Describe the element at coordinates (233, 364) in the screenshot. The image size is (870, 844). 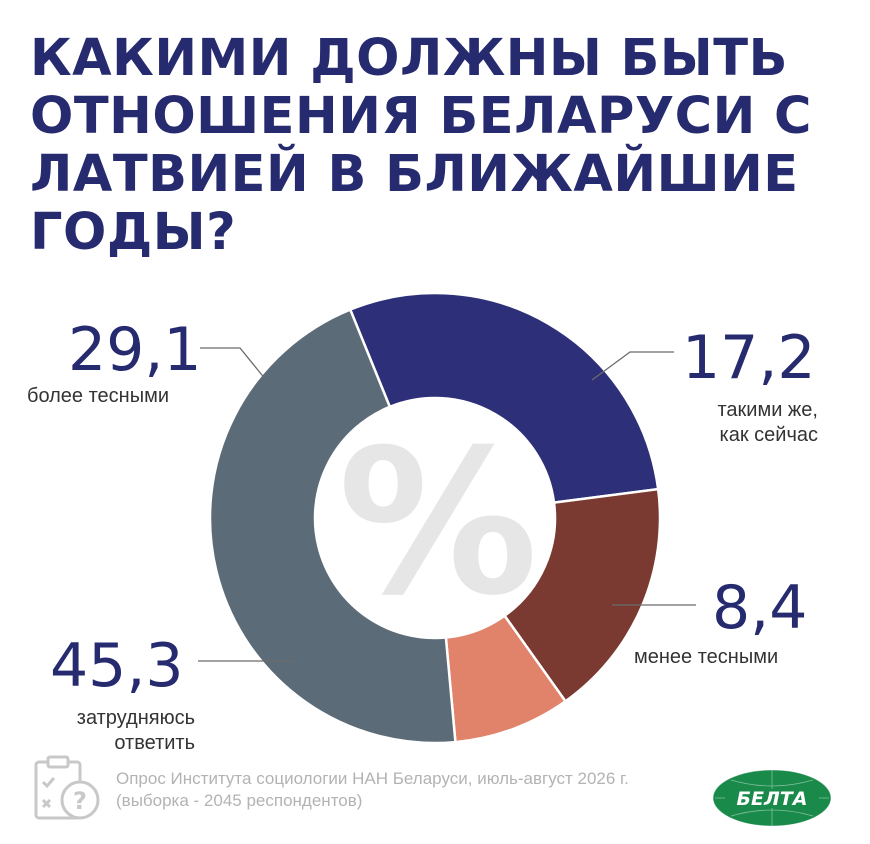
I see `leader-line-closer` at that location.